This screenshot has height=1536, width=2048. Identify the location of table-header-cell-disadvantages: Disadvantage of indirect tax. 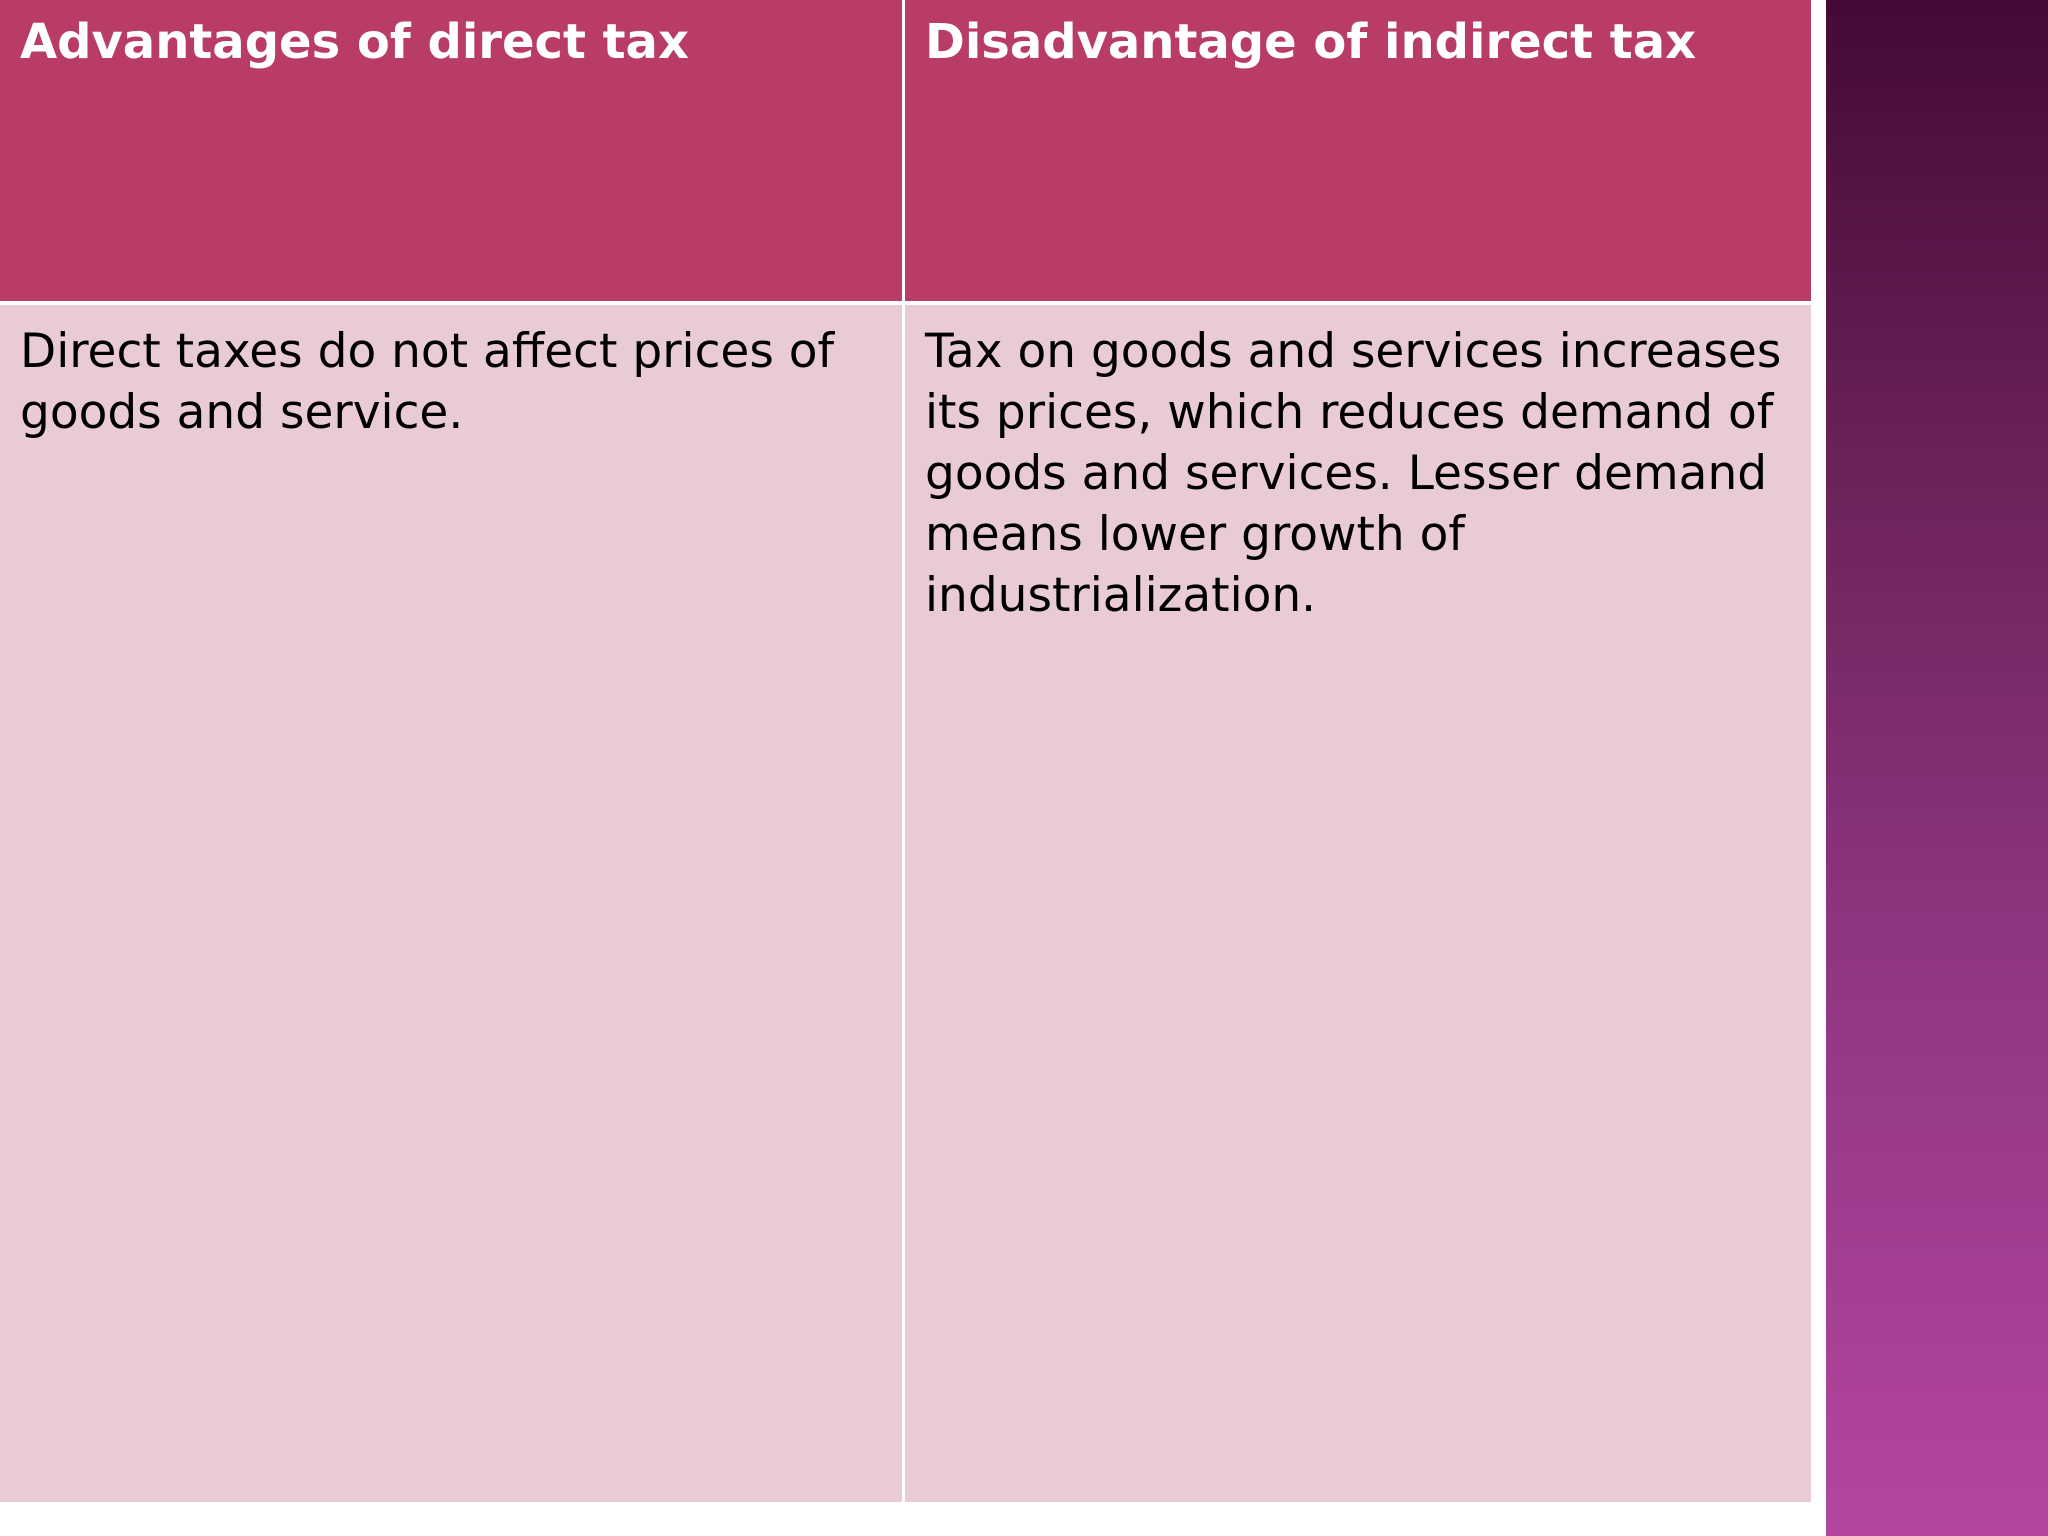
(1358, 150).